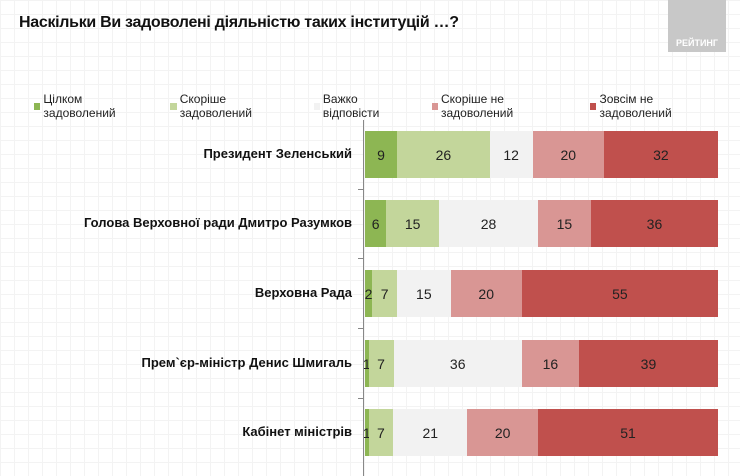 This screenshot has height=476, width=740. What do you see at coordinates (635, 106) in the screenshot?
I see `legend-label: Зовсім не задоволений` at bounding box center [635, 106].